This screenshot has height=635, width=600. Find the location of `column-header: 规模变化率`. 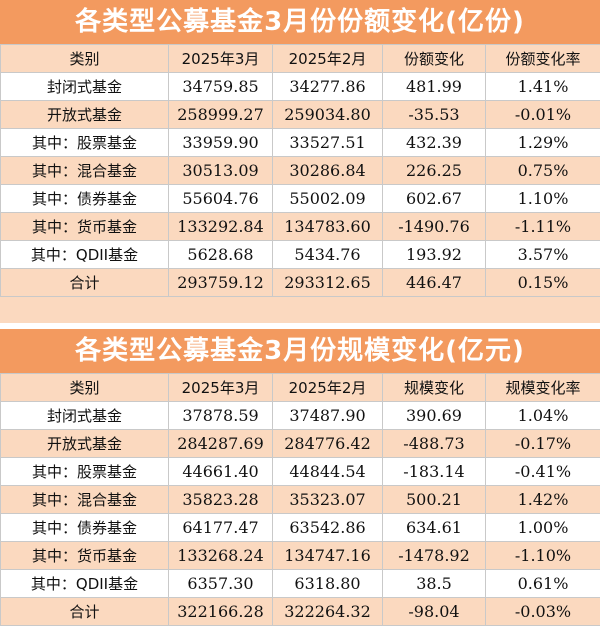

column-header: 规模变化率 is located at coordinates (542, 387).